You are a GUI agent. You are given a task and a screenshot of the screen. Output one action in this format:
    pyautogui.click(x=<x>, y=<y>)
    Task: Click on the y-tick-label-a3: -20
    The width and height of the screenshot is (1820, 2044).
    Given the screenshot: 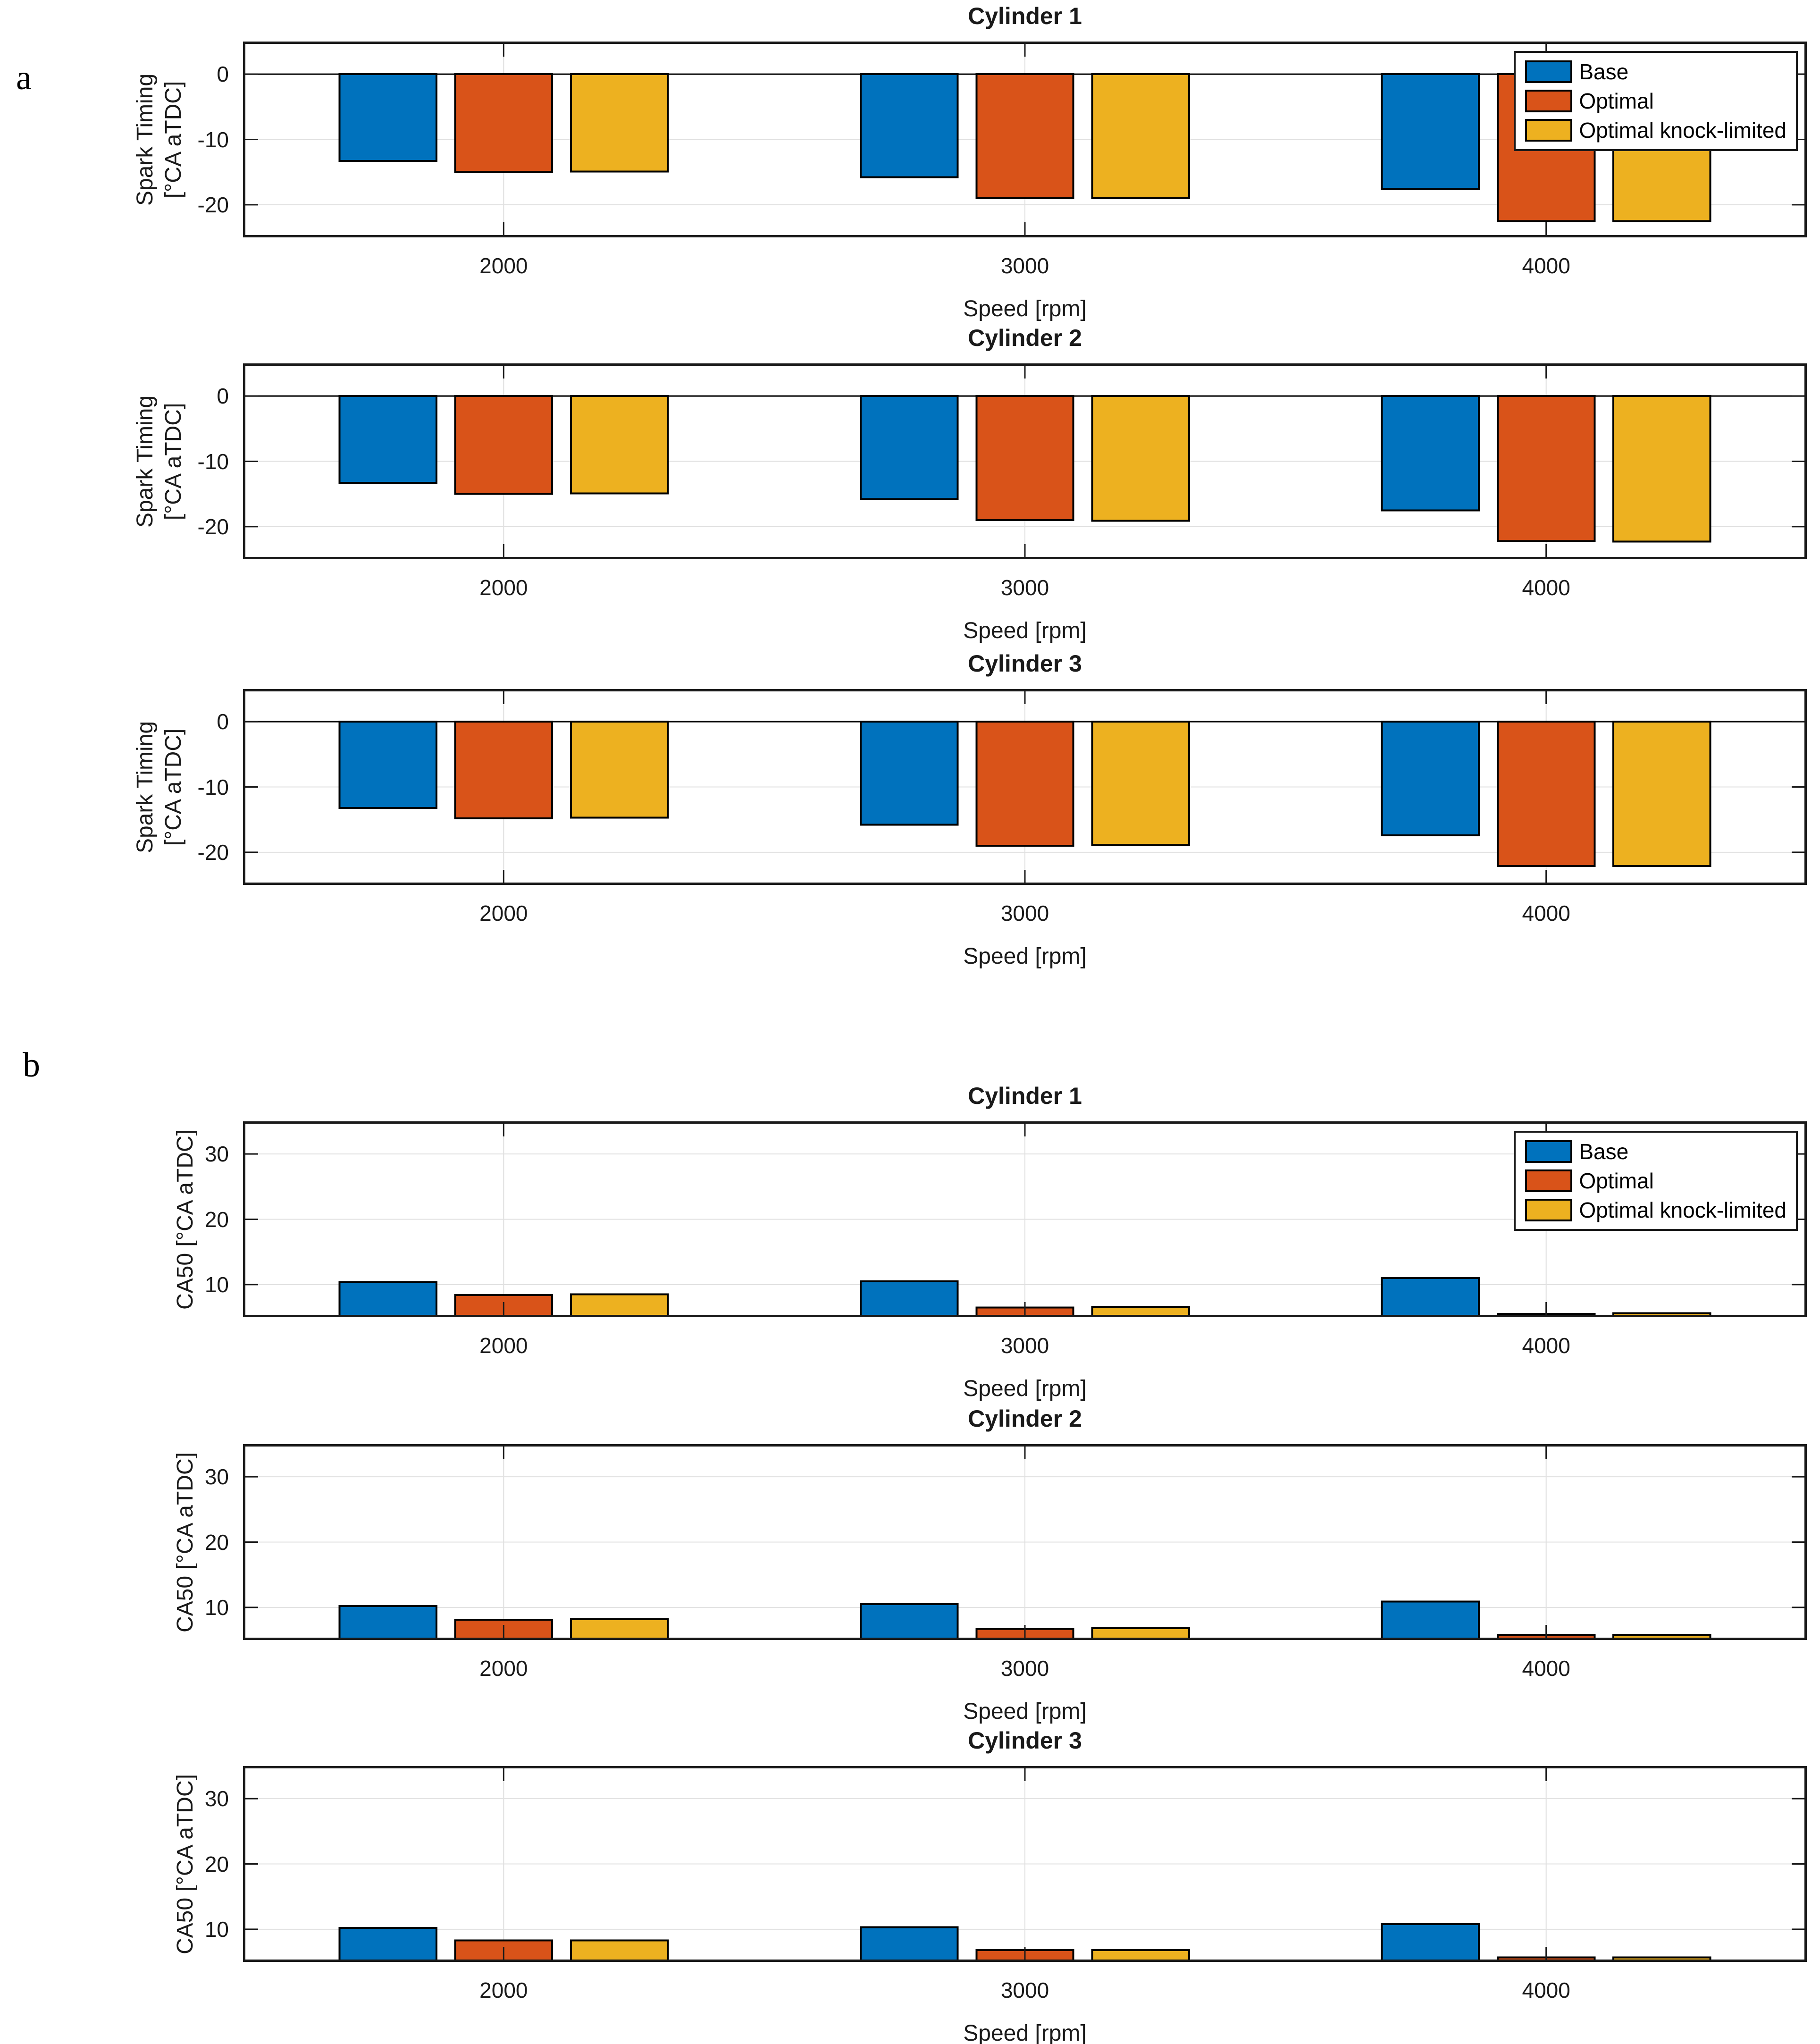 What is the action you would take?
    pyautogui.click(x=213, y=852)
    